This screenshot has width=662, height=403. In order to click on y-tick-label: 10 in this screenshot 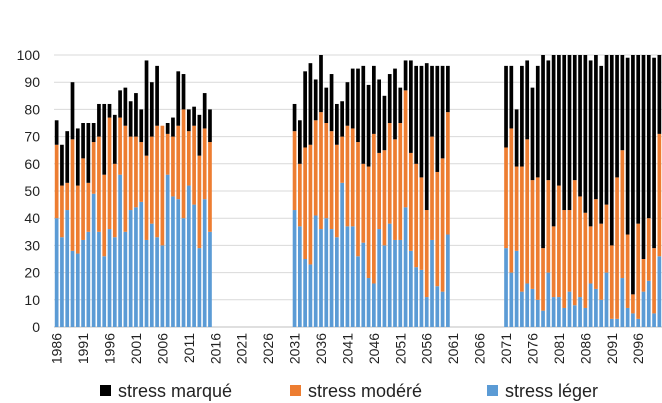, I will do `click(32, 300)`.